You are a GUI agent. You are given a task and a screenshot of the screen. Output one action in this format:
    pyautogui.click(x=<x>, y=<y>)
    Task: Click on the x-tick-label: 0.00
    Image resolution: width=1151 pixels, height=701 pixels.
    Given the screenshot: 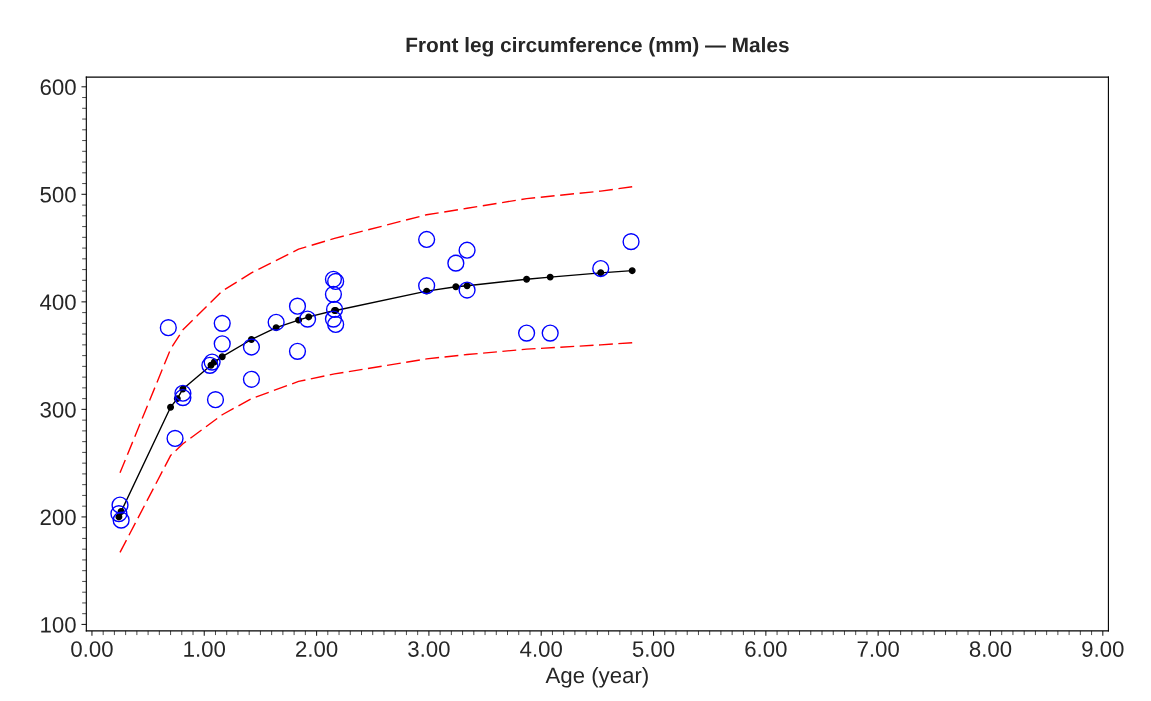 What is the action you would take?
    pyautogui.click(x=92, y=649)
    